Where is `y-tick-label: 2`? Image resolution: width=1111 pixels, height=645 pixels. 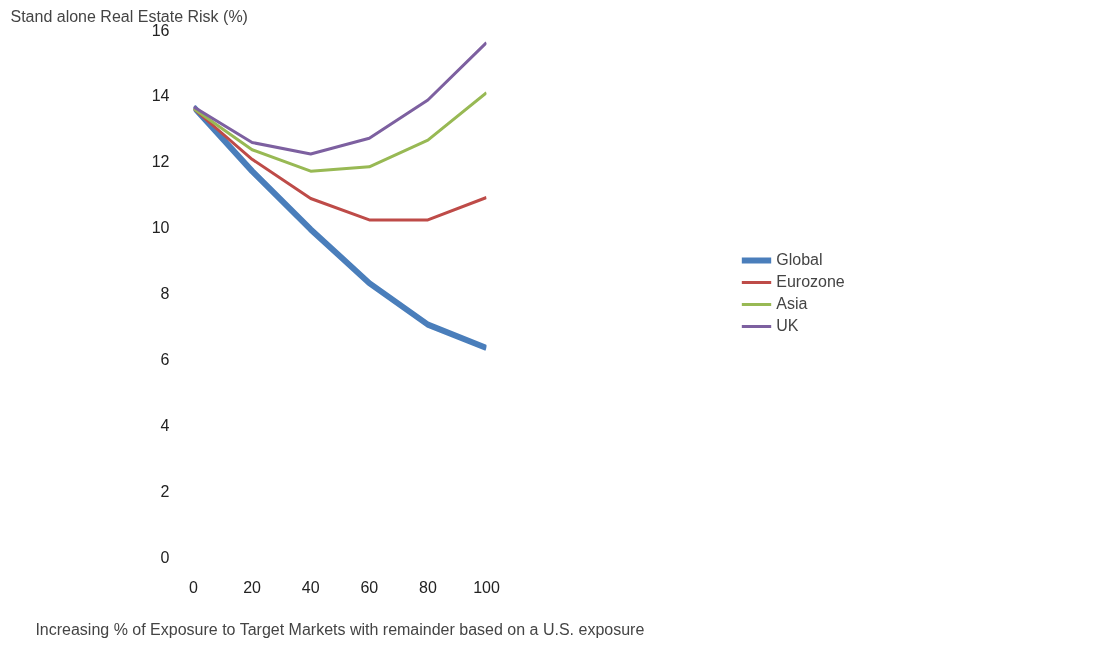
y-tick-label: 2 is located at coordinates (165, 491).